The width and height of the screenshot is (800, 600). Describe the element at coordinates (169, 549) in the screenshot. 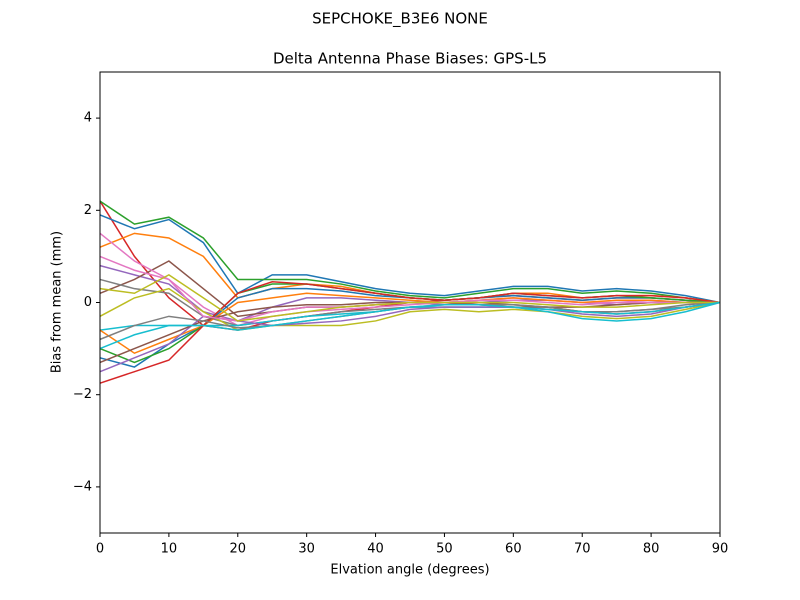

I see `x-tick-label: 10` at that location.